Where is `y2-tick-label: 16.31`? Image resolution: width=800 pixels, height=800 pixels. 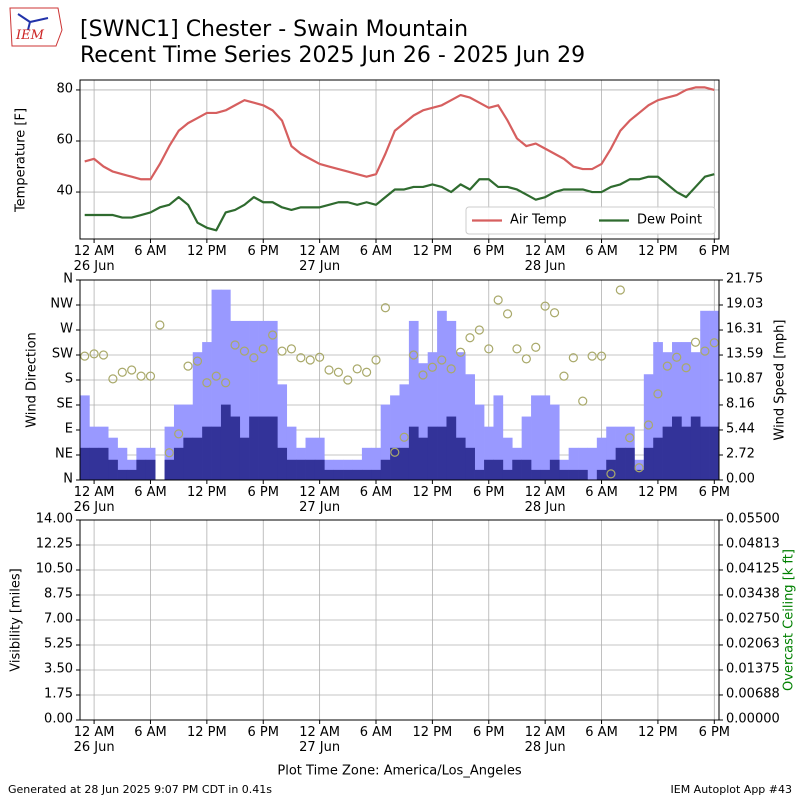
y2-tick-label: 16.31 is located at coordinates (745, 329).